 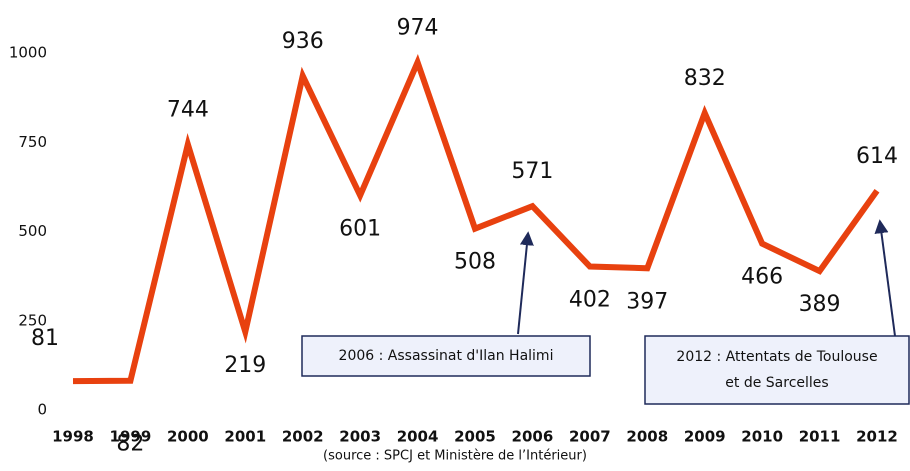 I want to click on x-tick-label: 2000, so click(x=188, y=437).